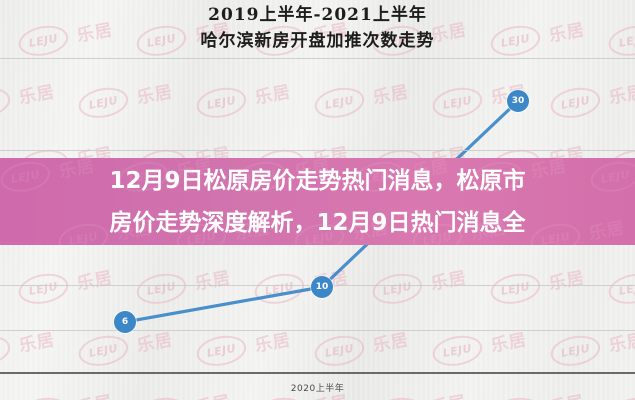  I want to click on chart-title-line-2: 哈尔滨新房开盘加推次数走势, so click(317, 41).